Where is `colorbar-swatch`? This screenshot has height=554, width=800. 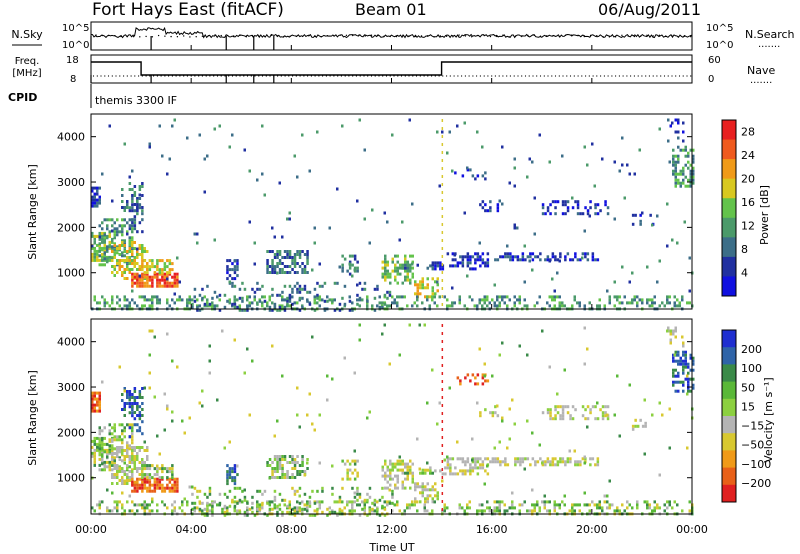 colorbar-swatch is located at coordinates (729, 169).